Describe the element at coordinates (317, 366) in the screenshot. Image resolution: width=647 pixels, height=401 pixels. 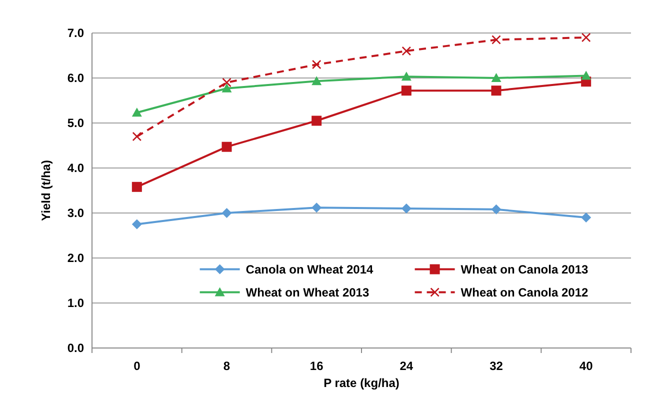
I see `x-tick-label: 16` at that location.